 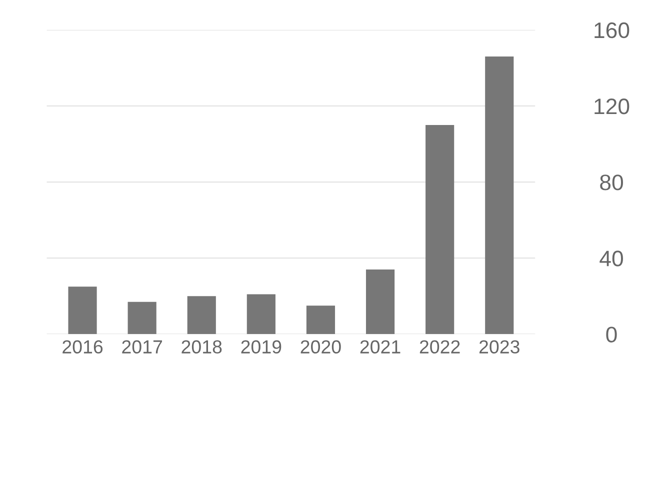 I want to click on x-tick-label: 2021, so click(x=380, y=347).